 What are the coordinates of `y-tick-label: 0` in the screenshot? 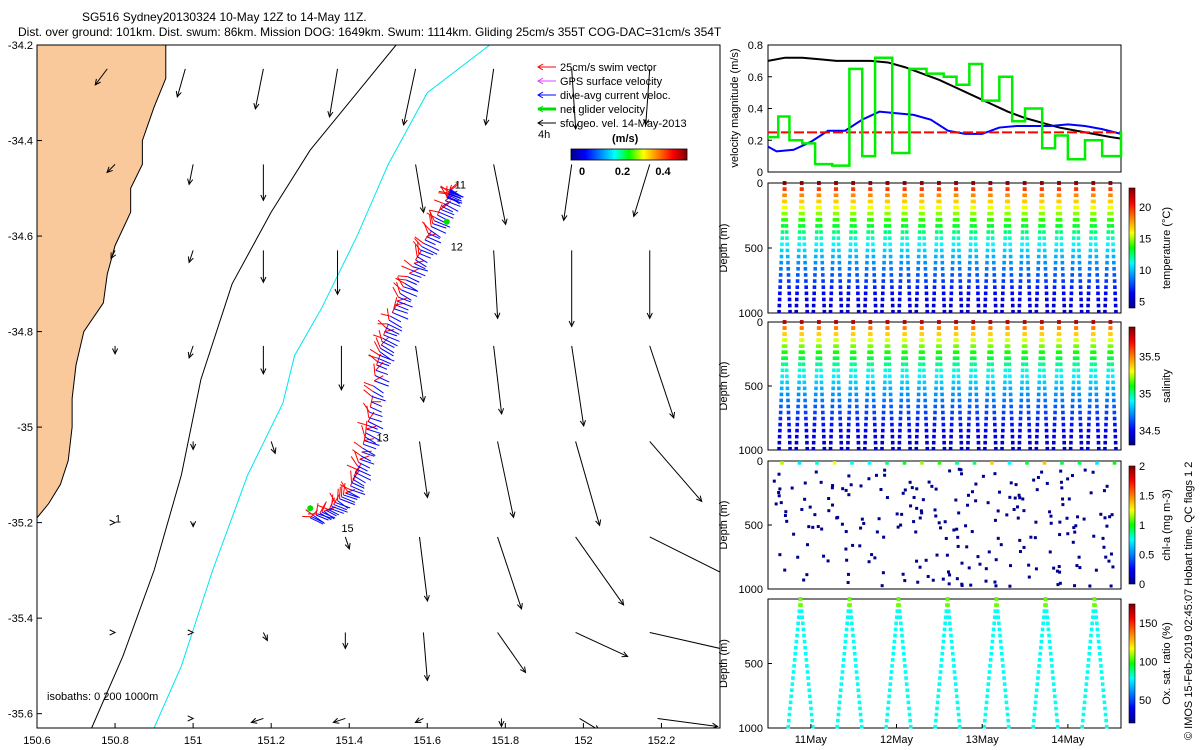 It's located at (760, 462).